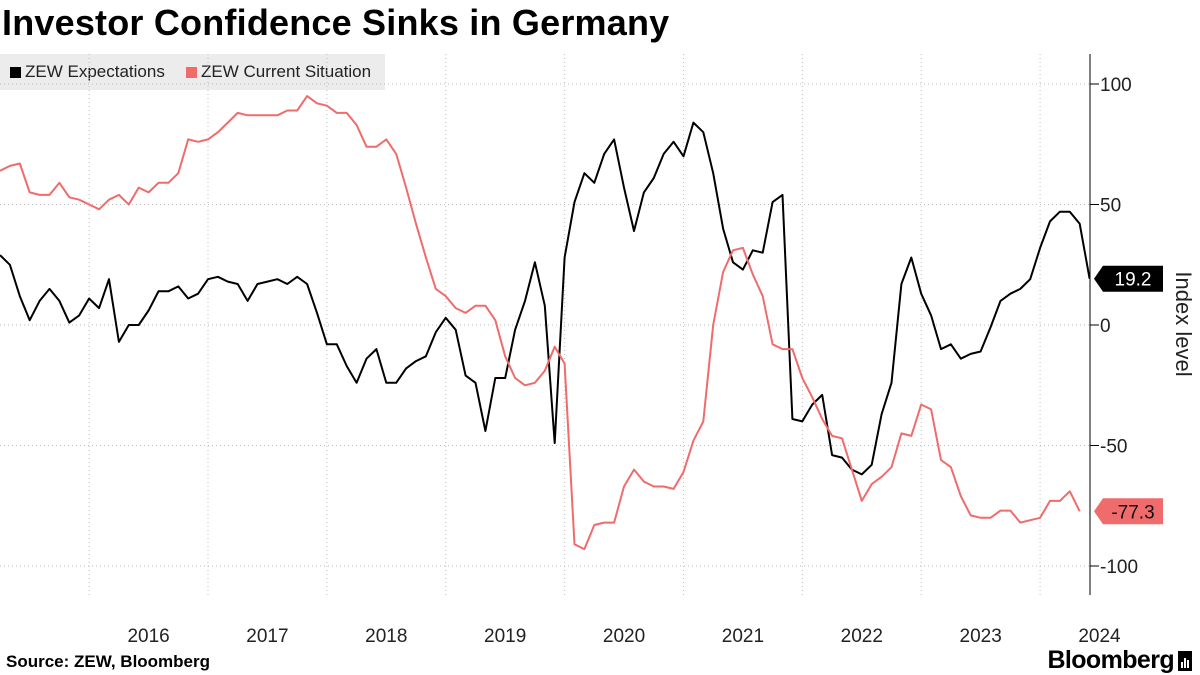 The height and width of the screenshot is (675, 1200). Describe the element at coordinates (862, 636) in the screenshot. I see `x-tick-label: 2022` at that location.